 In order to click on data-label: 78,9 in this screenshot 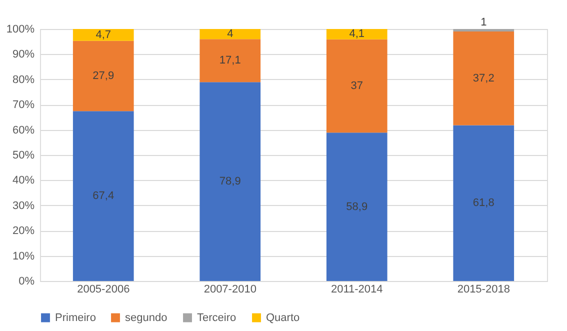, I will do `click(230, 182)`.